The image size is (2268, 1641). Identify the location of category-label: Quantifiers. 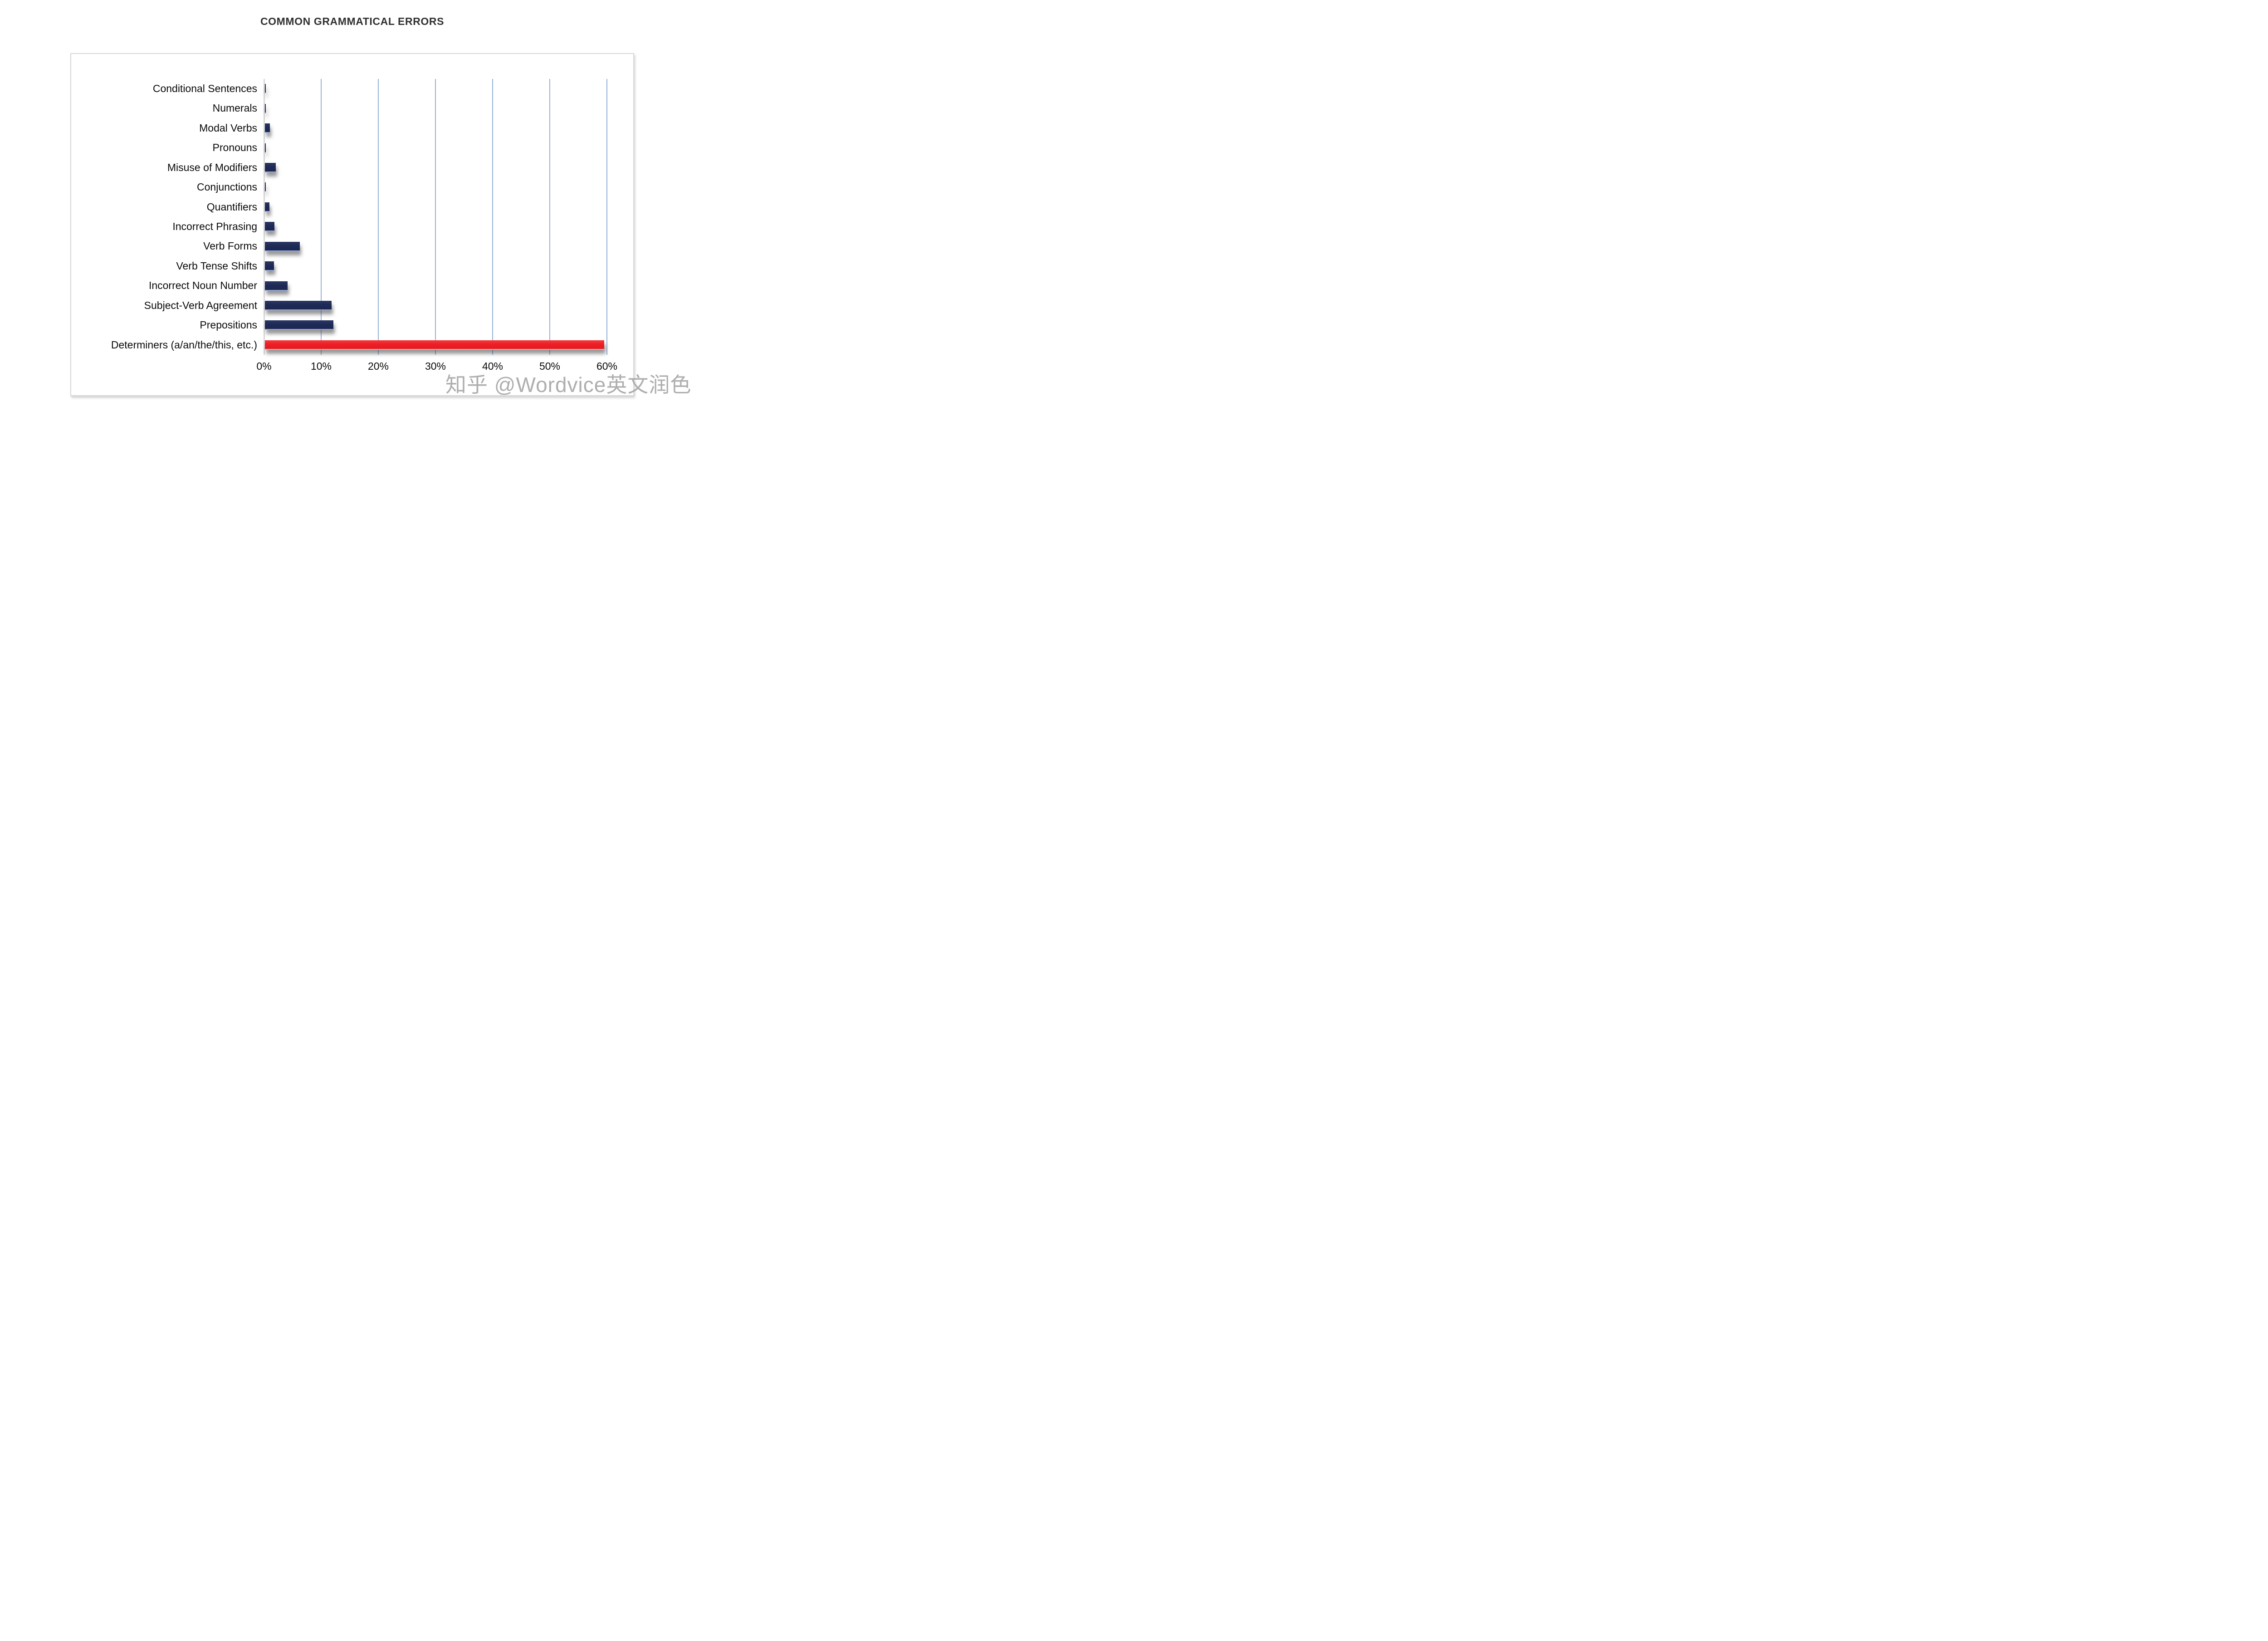
(232, 207).